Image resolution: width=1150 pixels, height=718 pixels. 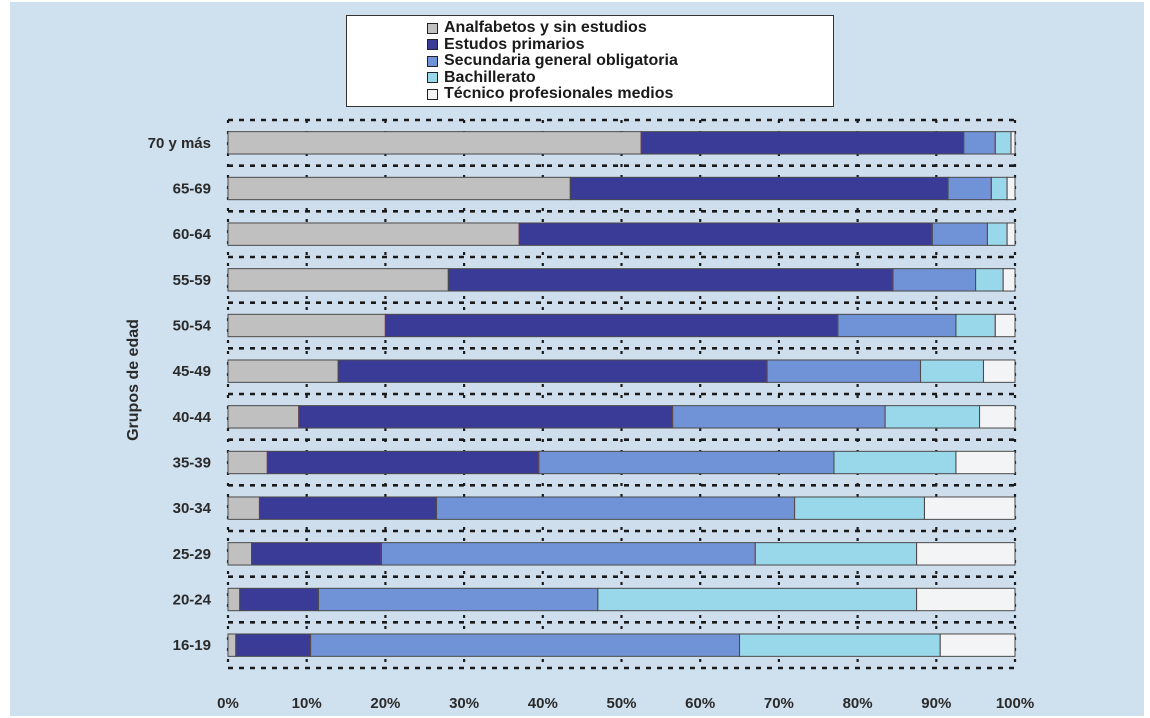 I want to click on category-label: 50-54, so click(x=192, y=326).